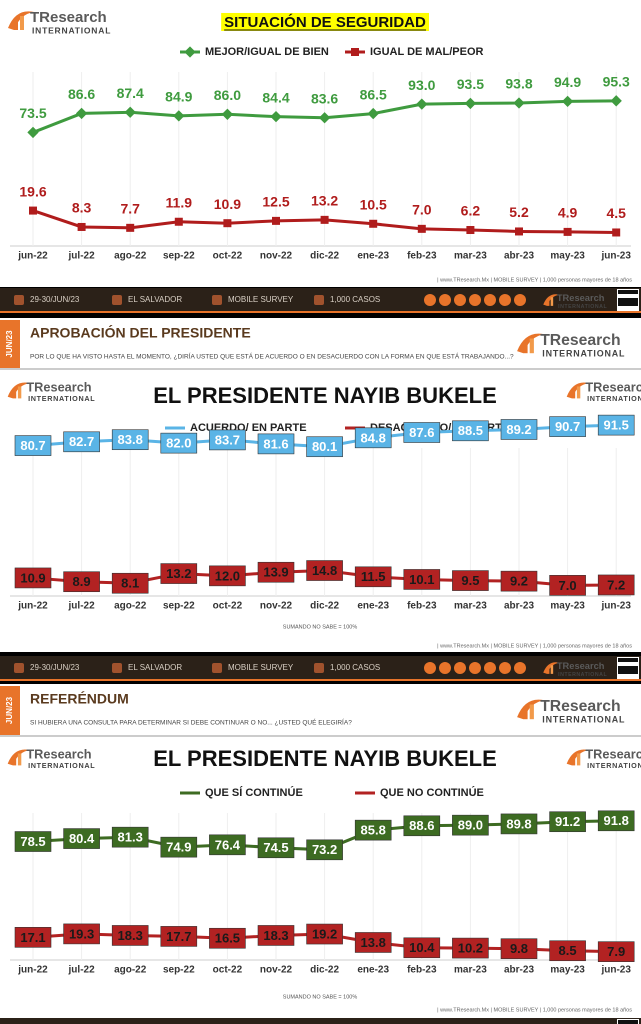 The width and height of the screenshot is (641, 1024). What do you see at coordinates (275, 97) in the screenshot?
I see `value-label: 84.4` at bounding box center [275, 97].